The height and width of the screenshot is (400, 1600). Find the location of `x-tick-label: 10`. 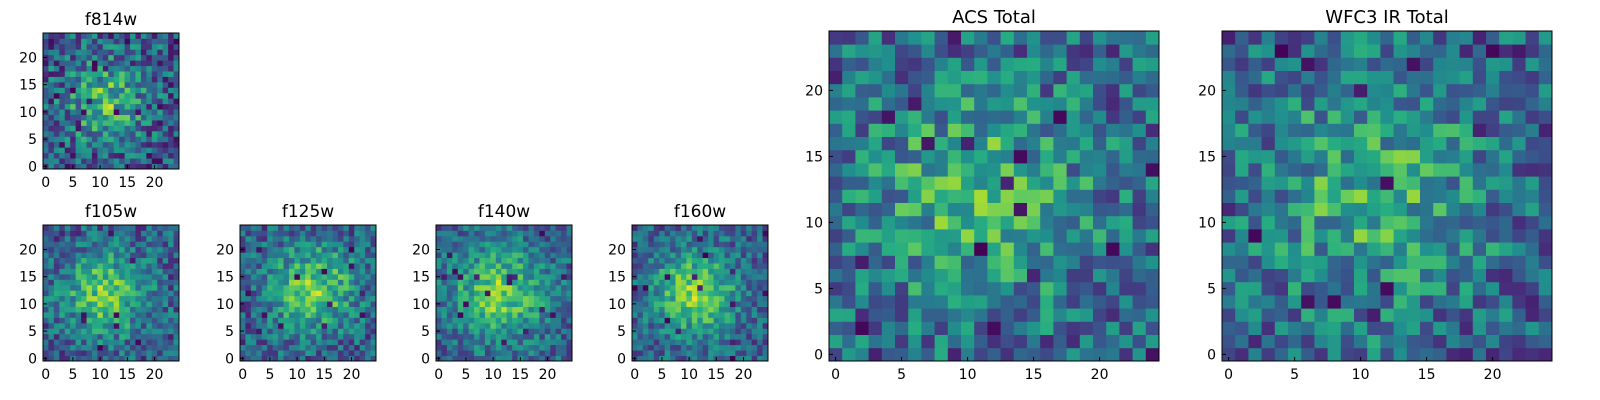

x-tick-label: 10 is located at coordinates (1361, 375).